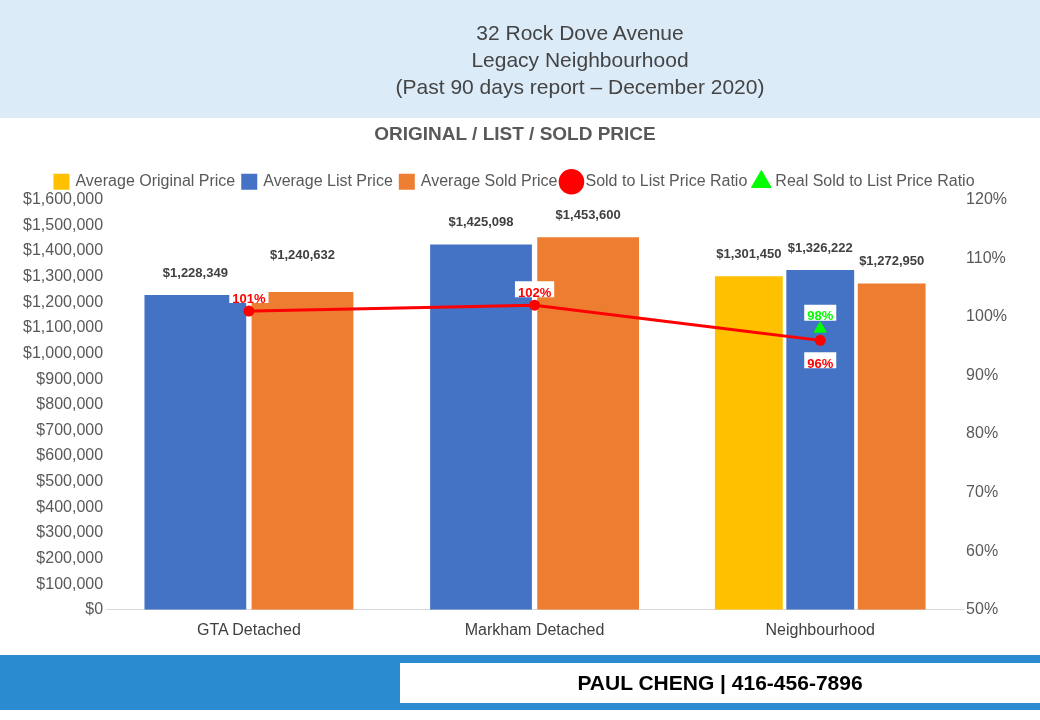 The height and width of the screenshot is (720, 1040). What do you see at coordinates (63, 327) in the screenshot?
I see `y-tick-label: $1,100,000` at bounding box center [63, 327].